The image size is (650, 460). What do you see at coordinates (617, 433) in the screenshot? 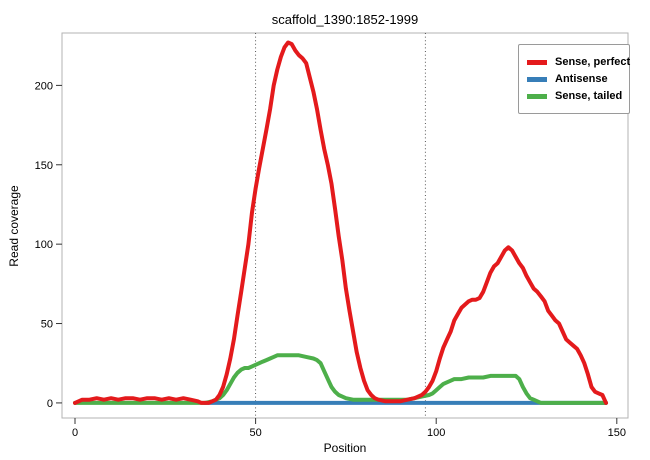
I see `x-tick-label: 150` at bounding box center [617, 433].